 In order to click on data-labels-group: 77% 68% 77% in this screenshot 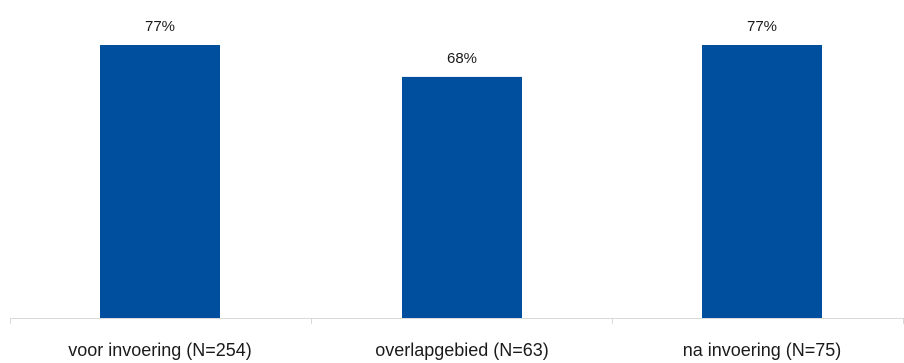, I will do `click(461, 42)`.